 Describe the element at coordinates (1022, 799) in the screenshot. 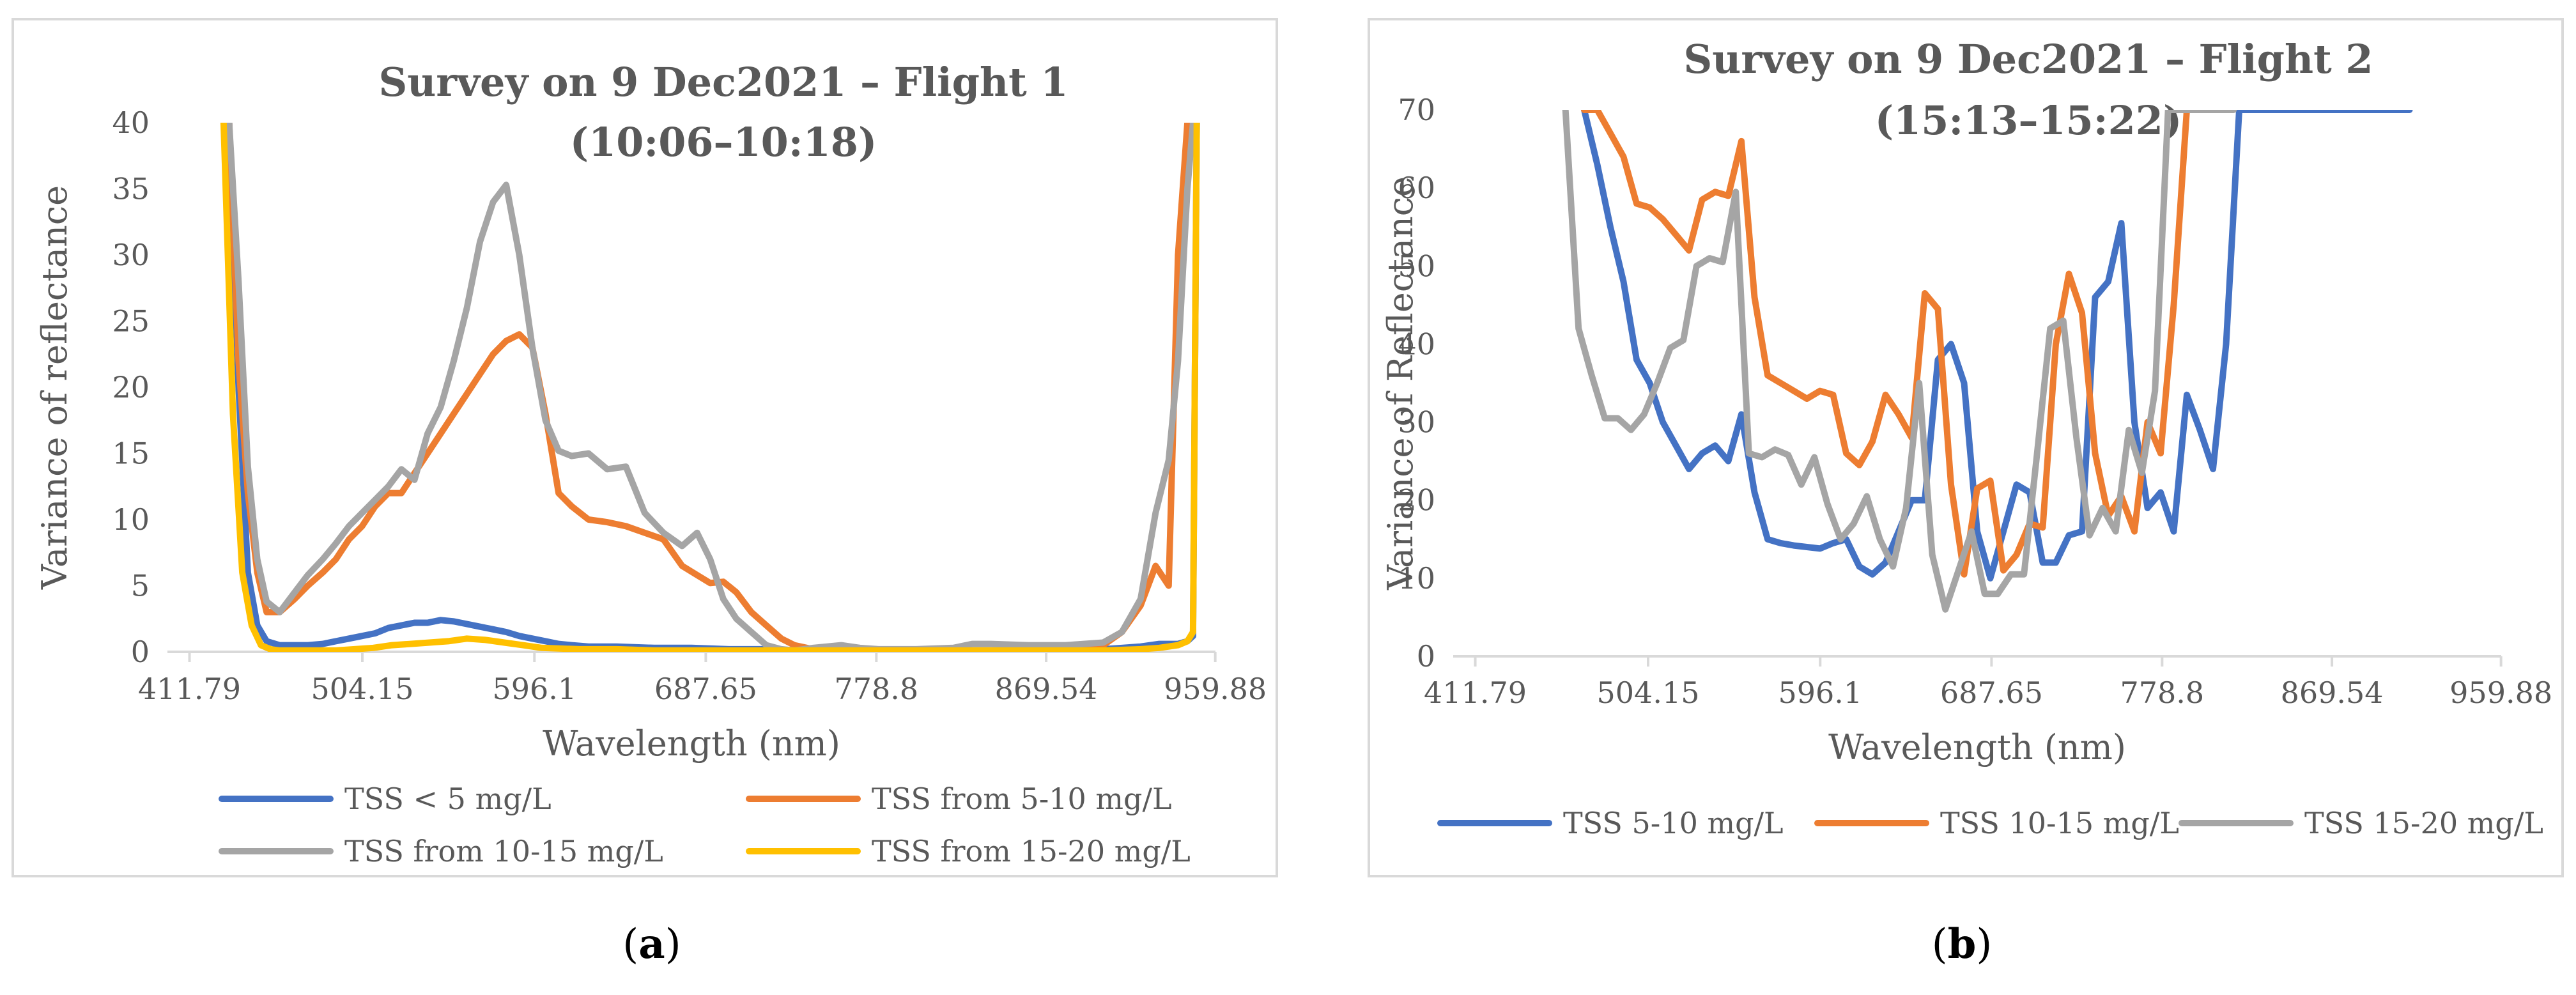

I see `chart-a-legend-label-1: TSS from 5-10 mg/L` at that location.